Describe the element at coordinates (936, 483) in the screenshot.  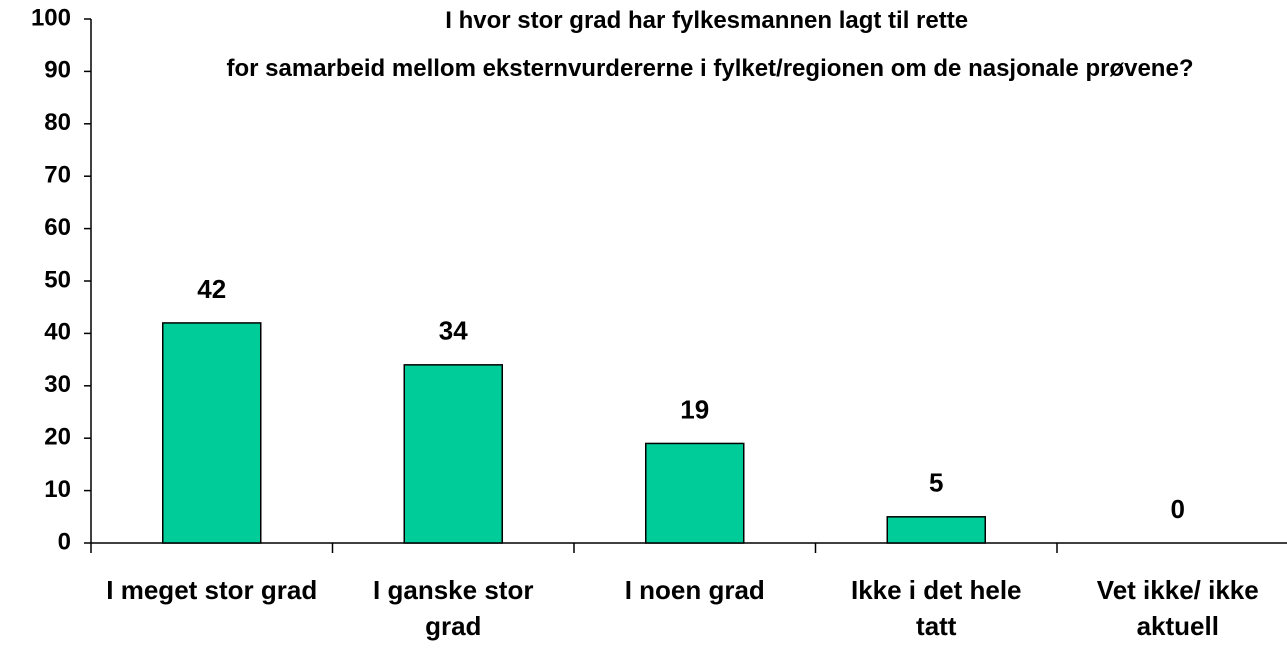
I see `value-label: 5` at that location.